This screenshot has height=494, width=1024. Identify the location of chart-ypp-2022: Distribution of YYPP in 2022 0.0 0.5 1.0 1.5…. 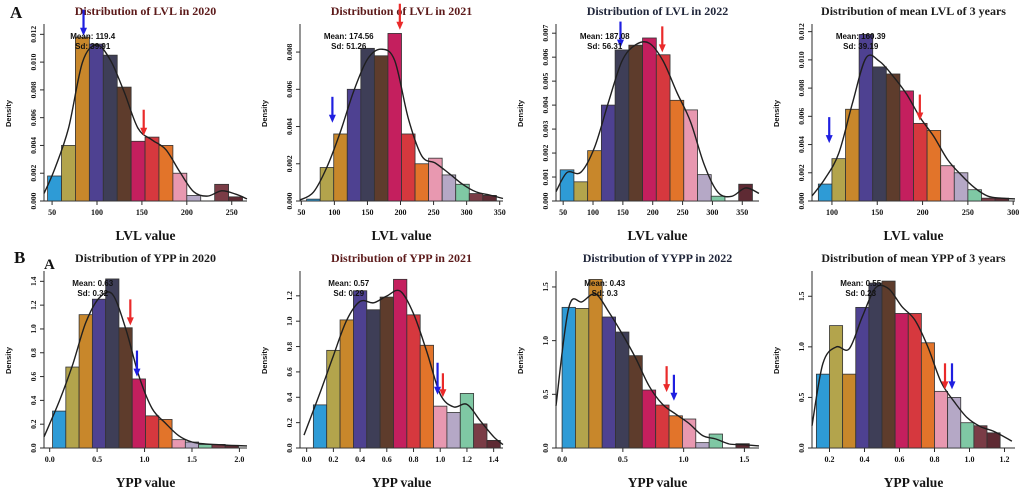
(640, 370).